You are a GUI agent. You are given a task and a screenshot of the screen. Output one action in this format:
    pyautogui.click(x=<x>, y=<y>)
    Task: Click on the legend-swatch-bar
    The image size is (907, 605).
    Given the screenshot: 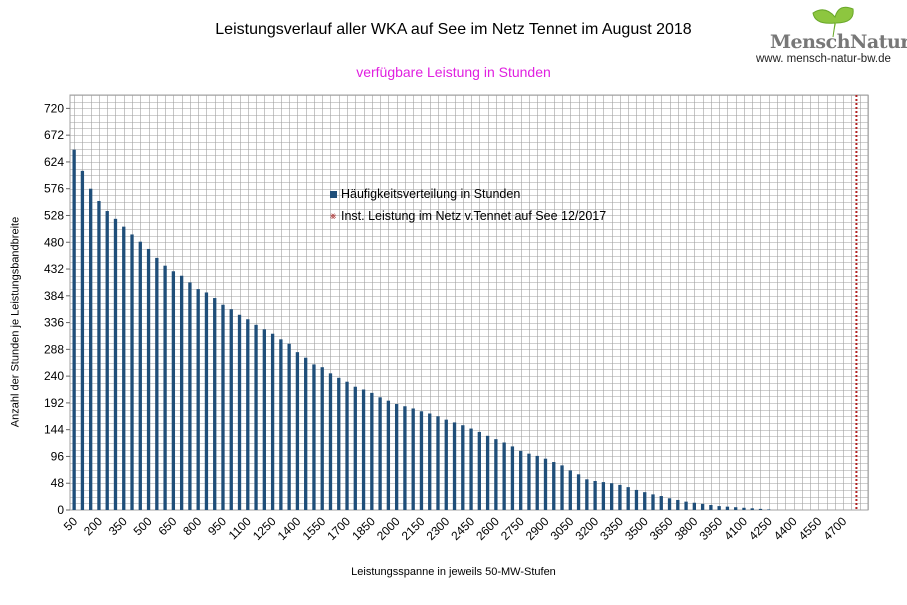 What is the action you would take?
    pyautogui.click(x=333, y=195)
    